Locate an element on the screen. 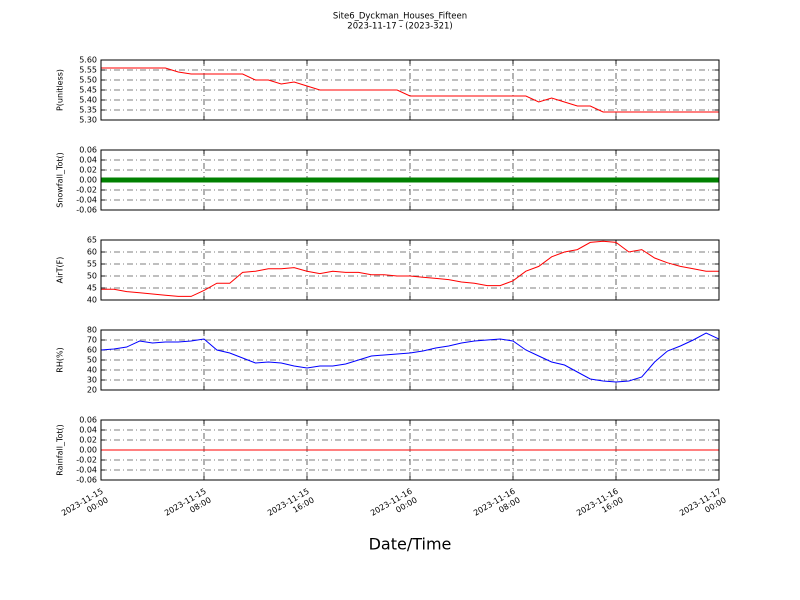 This screenshot has width=800, height=600. y-tick-label: 5.35 is located at coordinates (88, 110).